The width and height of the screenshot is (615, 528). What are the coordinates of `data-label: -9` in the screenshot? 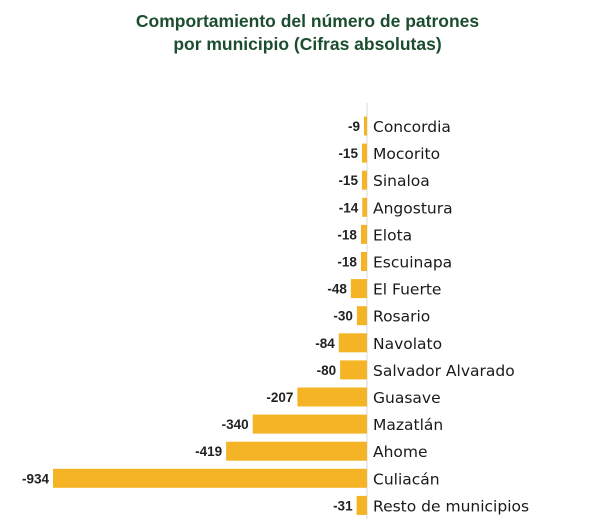 It's located at (354, 126).